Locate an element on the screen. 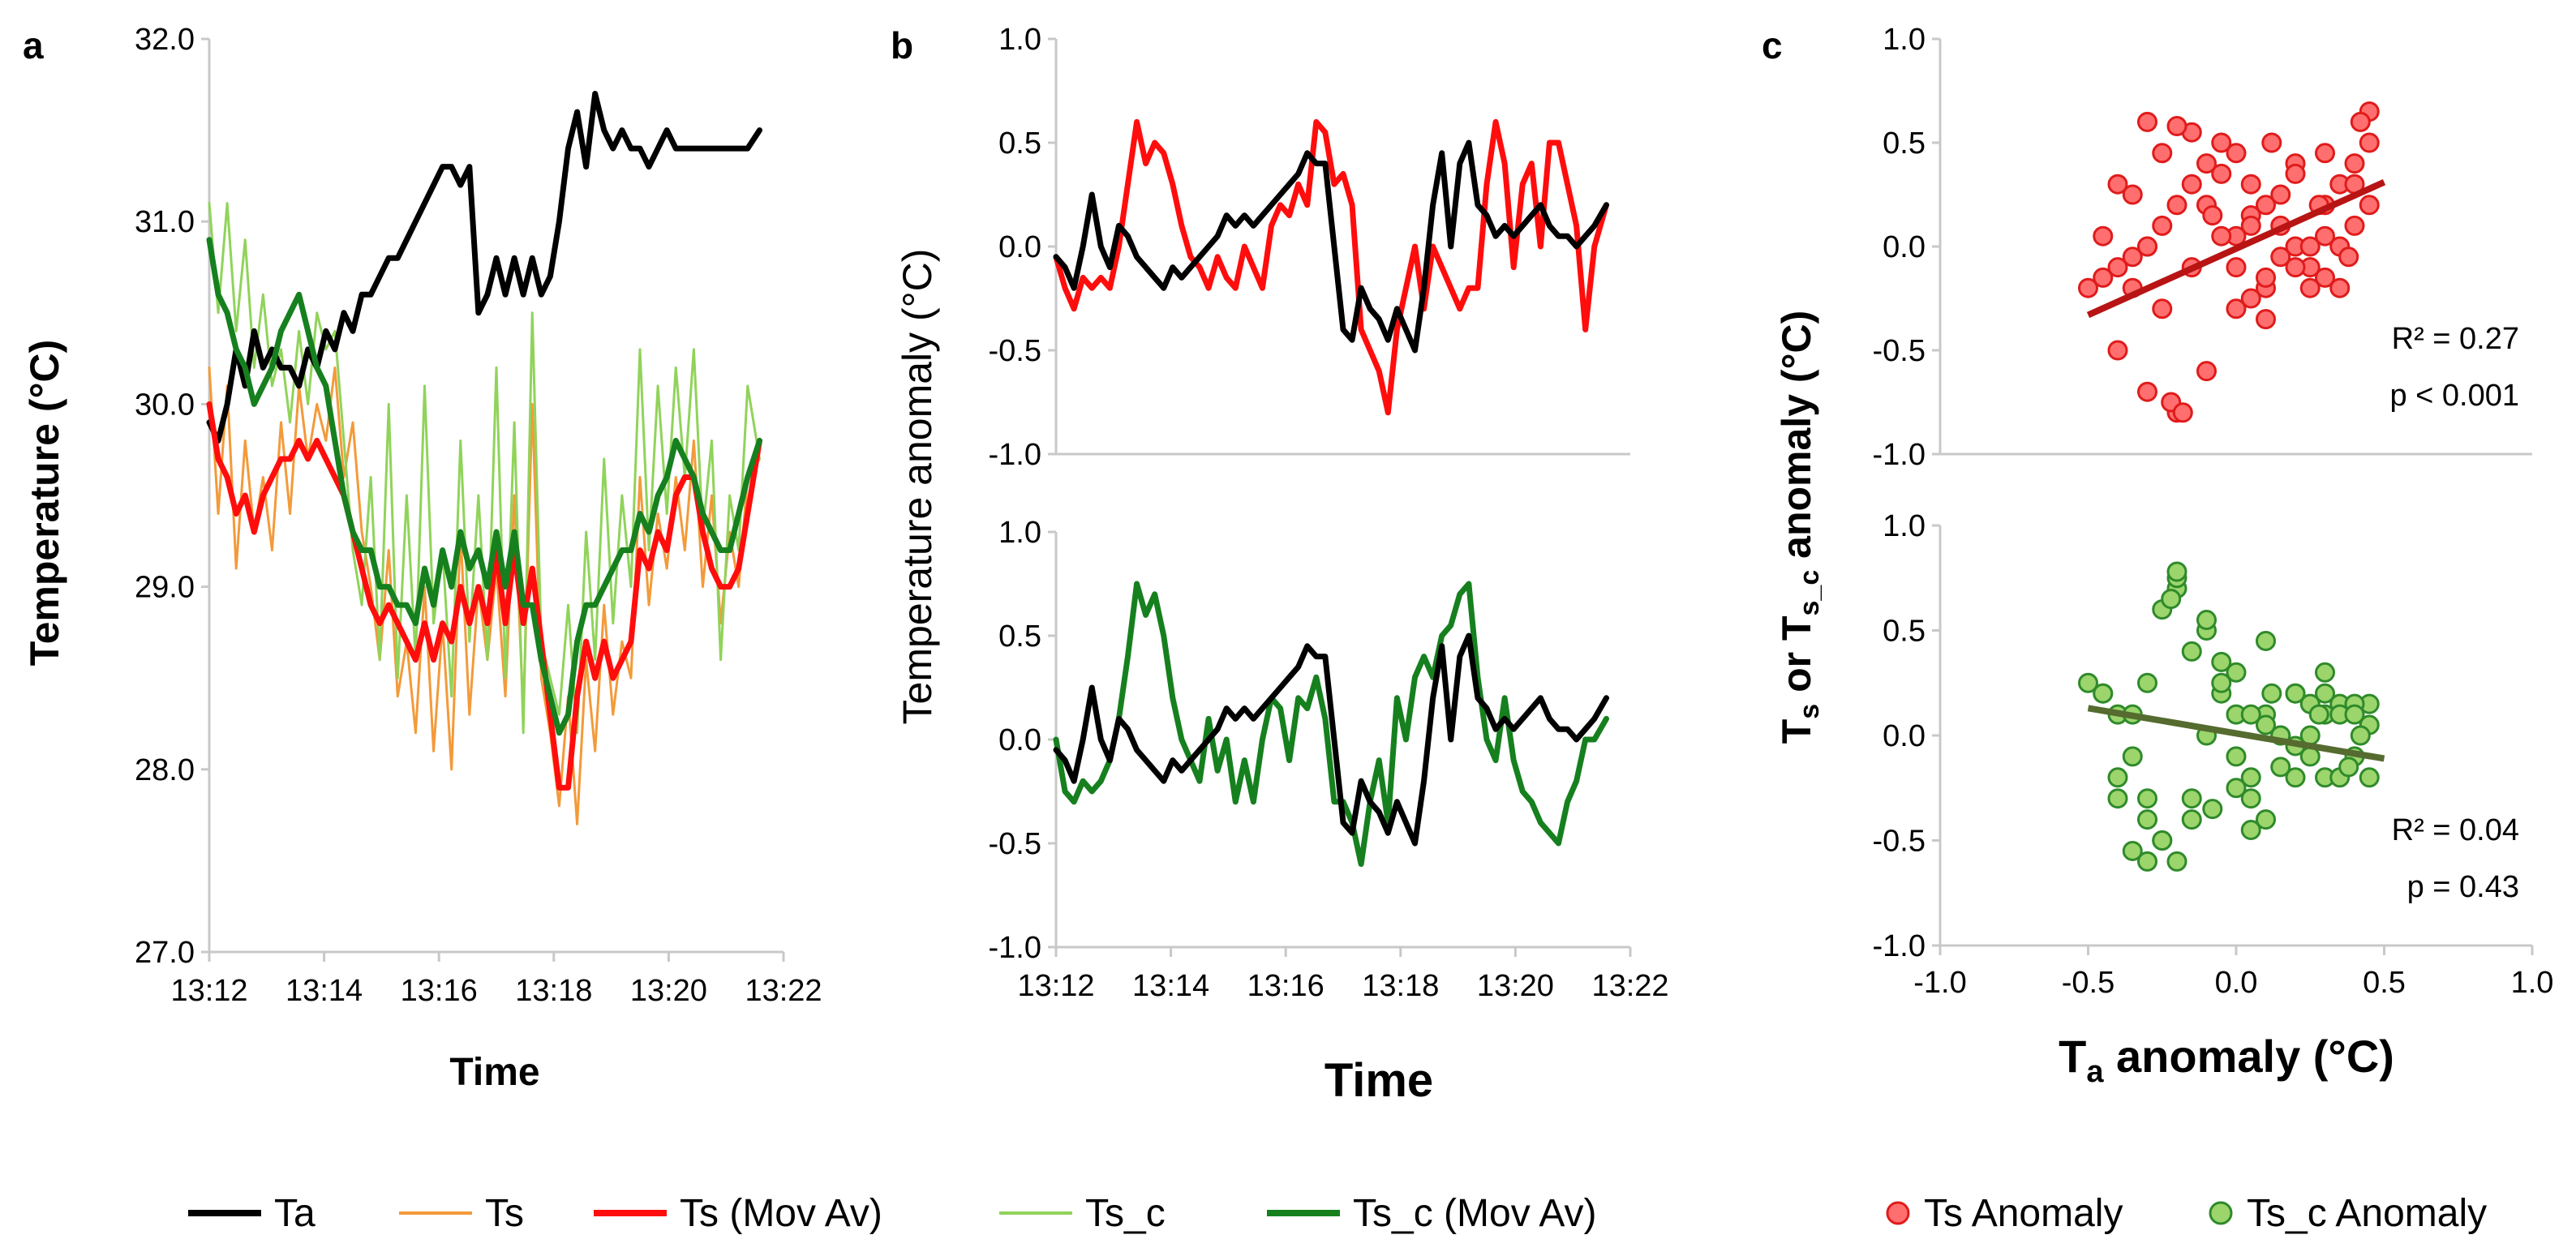 The image size is (2576, 1252). legend-lines: Ta Ts Ts (Mov Av) Ts_c Ts_c (Mov Av) is located at coordinates (892, 1213).